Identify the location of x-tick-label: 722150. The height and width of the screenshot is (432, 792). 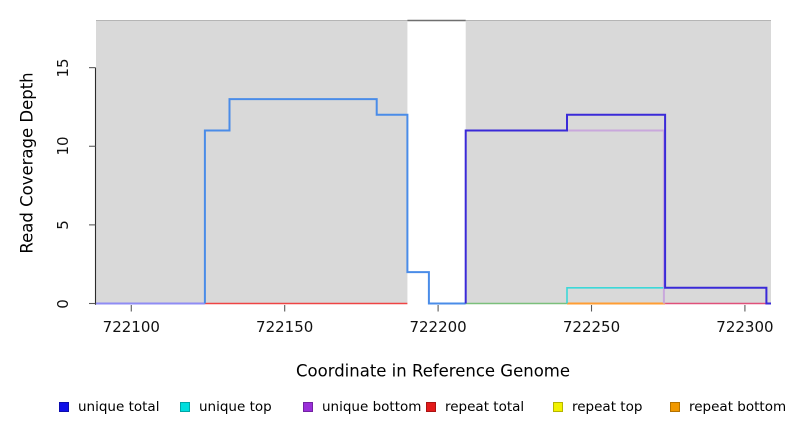
(285, 327).